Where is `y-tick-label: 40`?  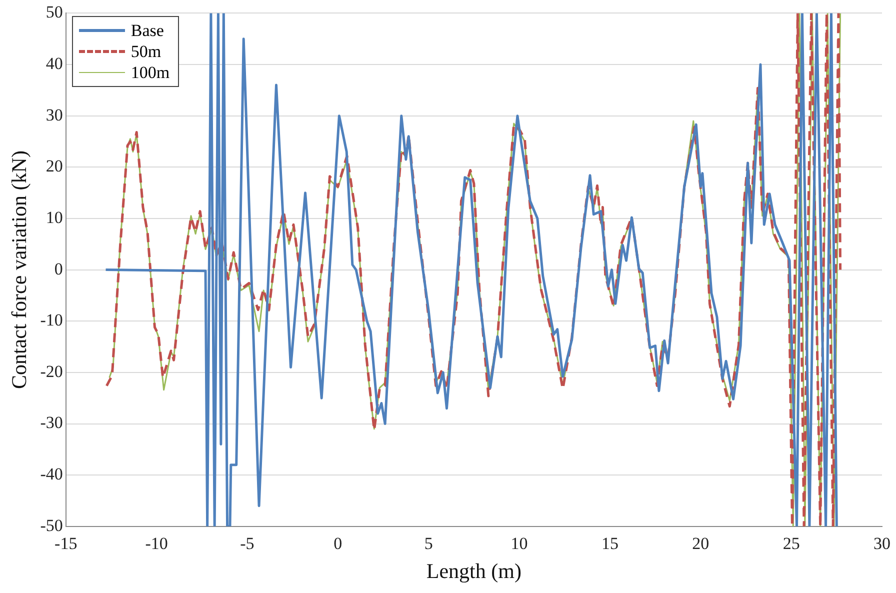
y-tick-label: 40 is located at coordinates (54, 63).